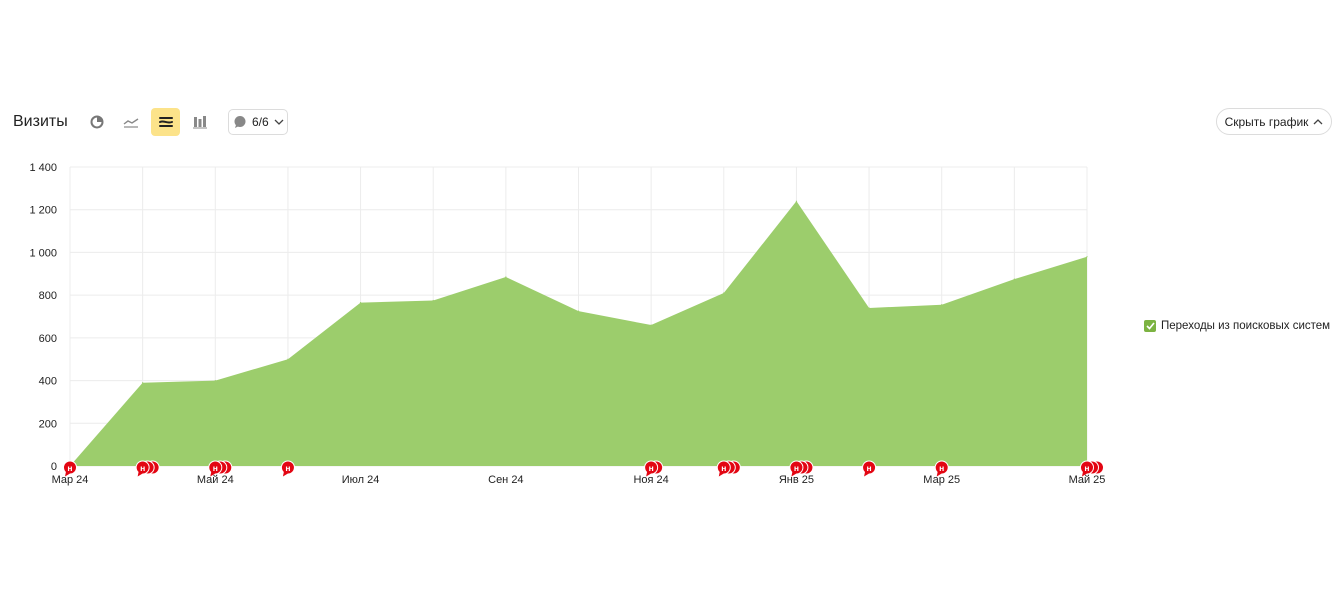 This screenshot has width=1340, height=600. I want to click on notes-count: 6/6, so click(260, 122).